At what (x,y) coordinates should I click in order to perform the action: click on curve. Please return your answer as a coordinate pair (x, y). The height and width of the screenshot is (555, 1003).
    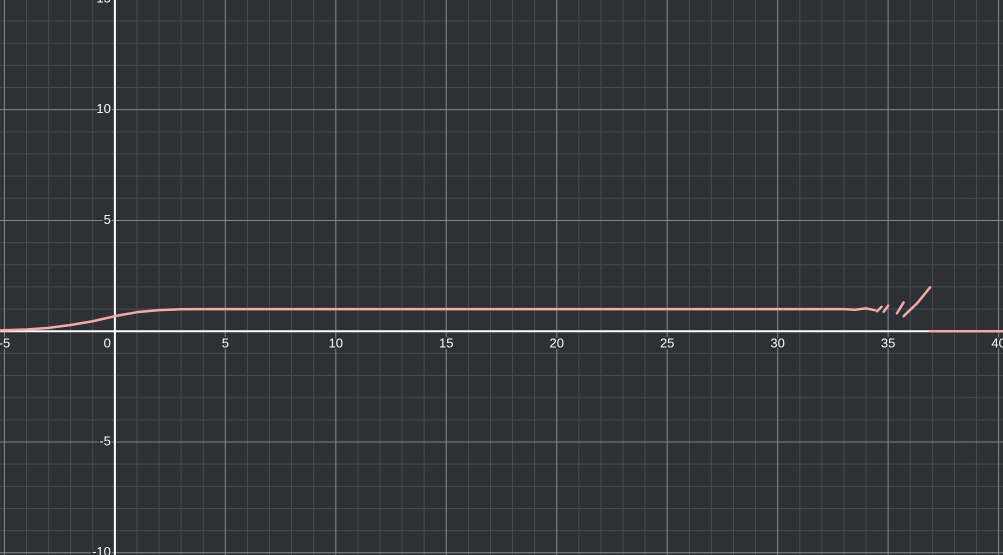
    Looking at the image, I should click on (501, 309).